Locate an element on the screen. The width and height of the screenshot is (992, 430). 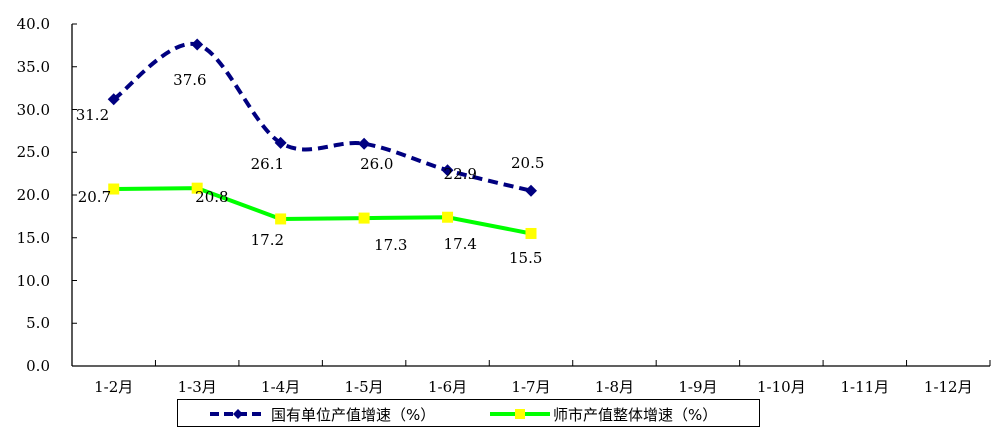
green-square-line-icon is located at coordinates (520, 414).